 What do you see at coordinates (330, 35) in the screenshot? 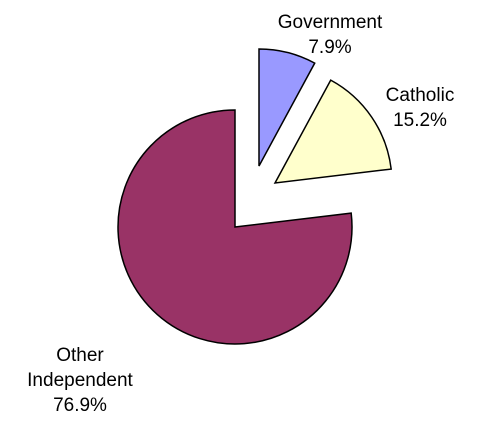
I see `slice-label-government: Government 7.9%` at bounding box center [330, 35].